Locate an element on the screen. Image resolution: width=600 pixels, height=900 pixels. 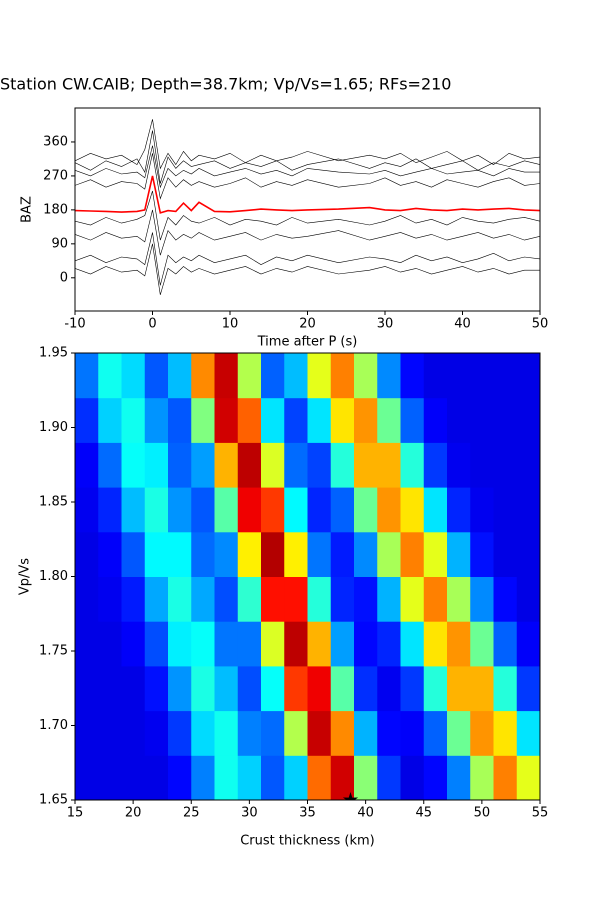
y-tick-label: 1.70 is located at coordinates (53, 725).